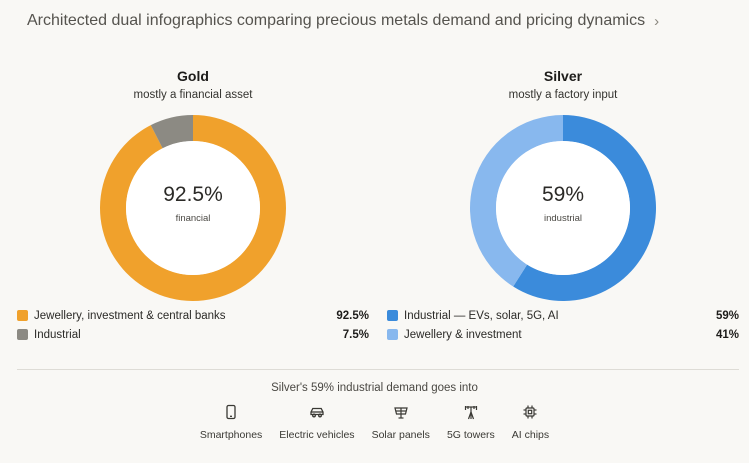 The width and height of the screenshot is (749, 463). I want to click on silver-title: Silver, so click(563, 76).